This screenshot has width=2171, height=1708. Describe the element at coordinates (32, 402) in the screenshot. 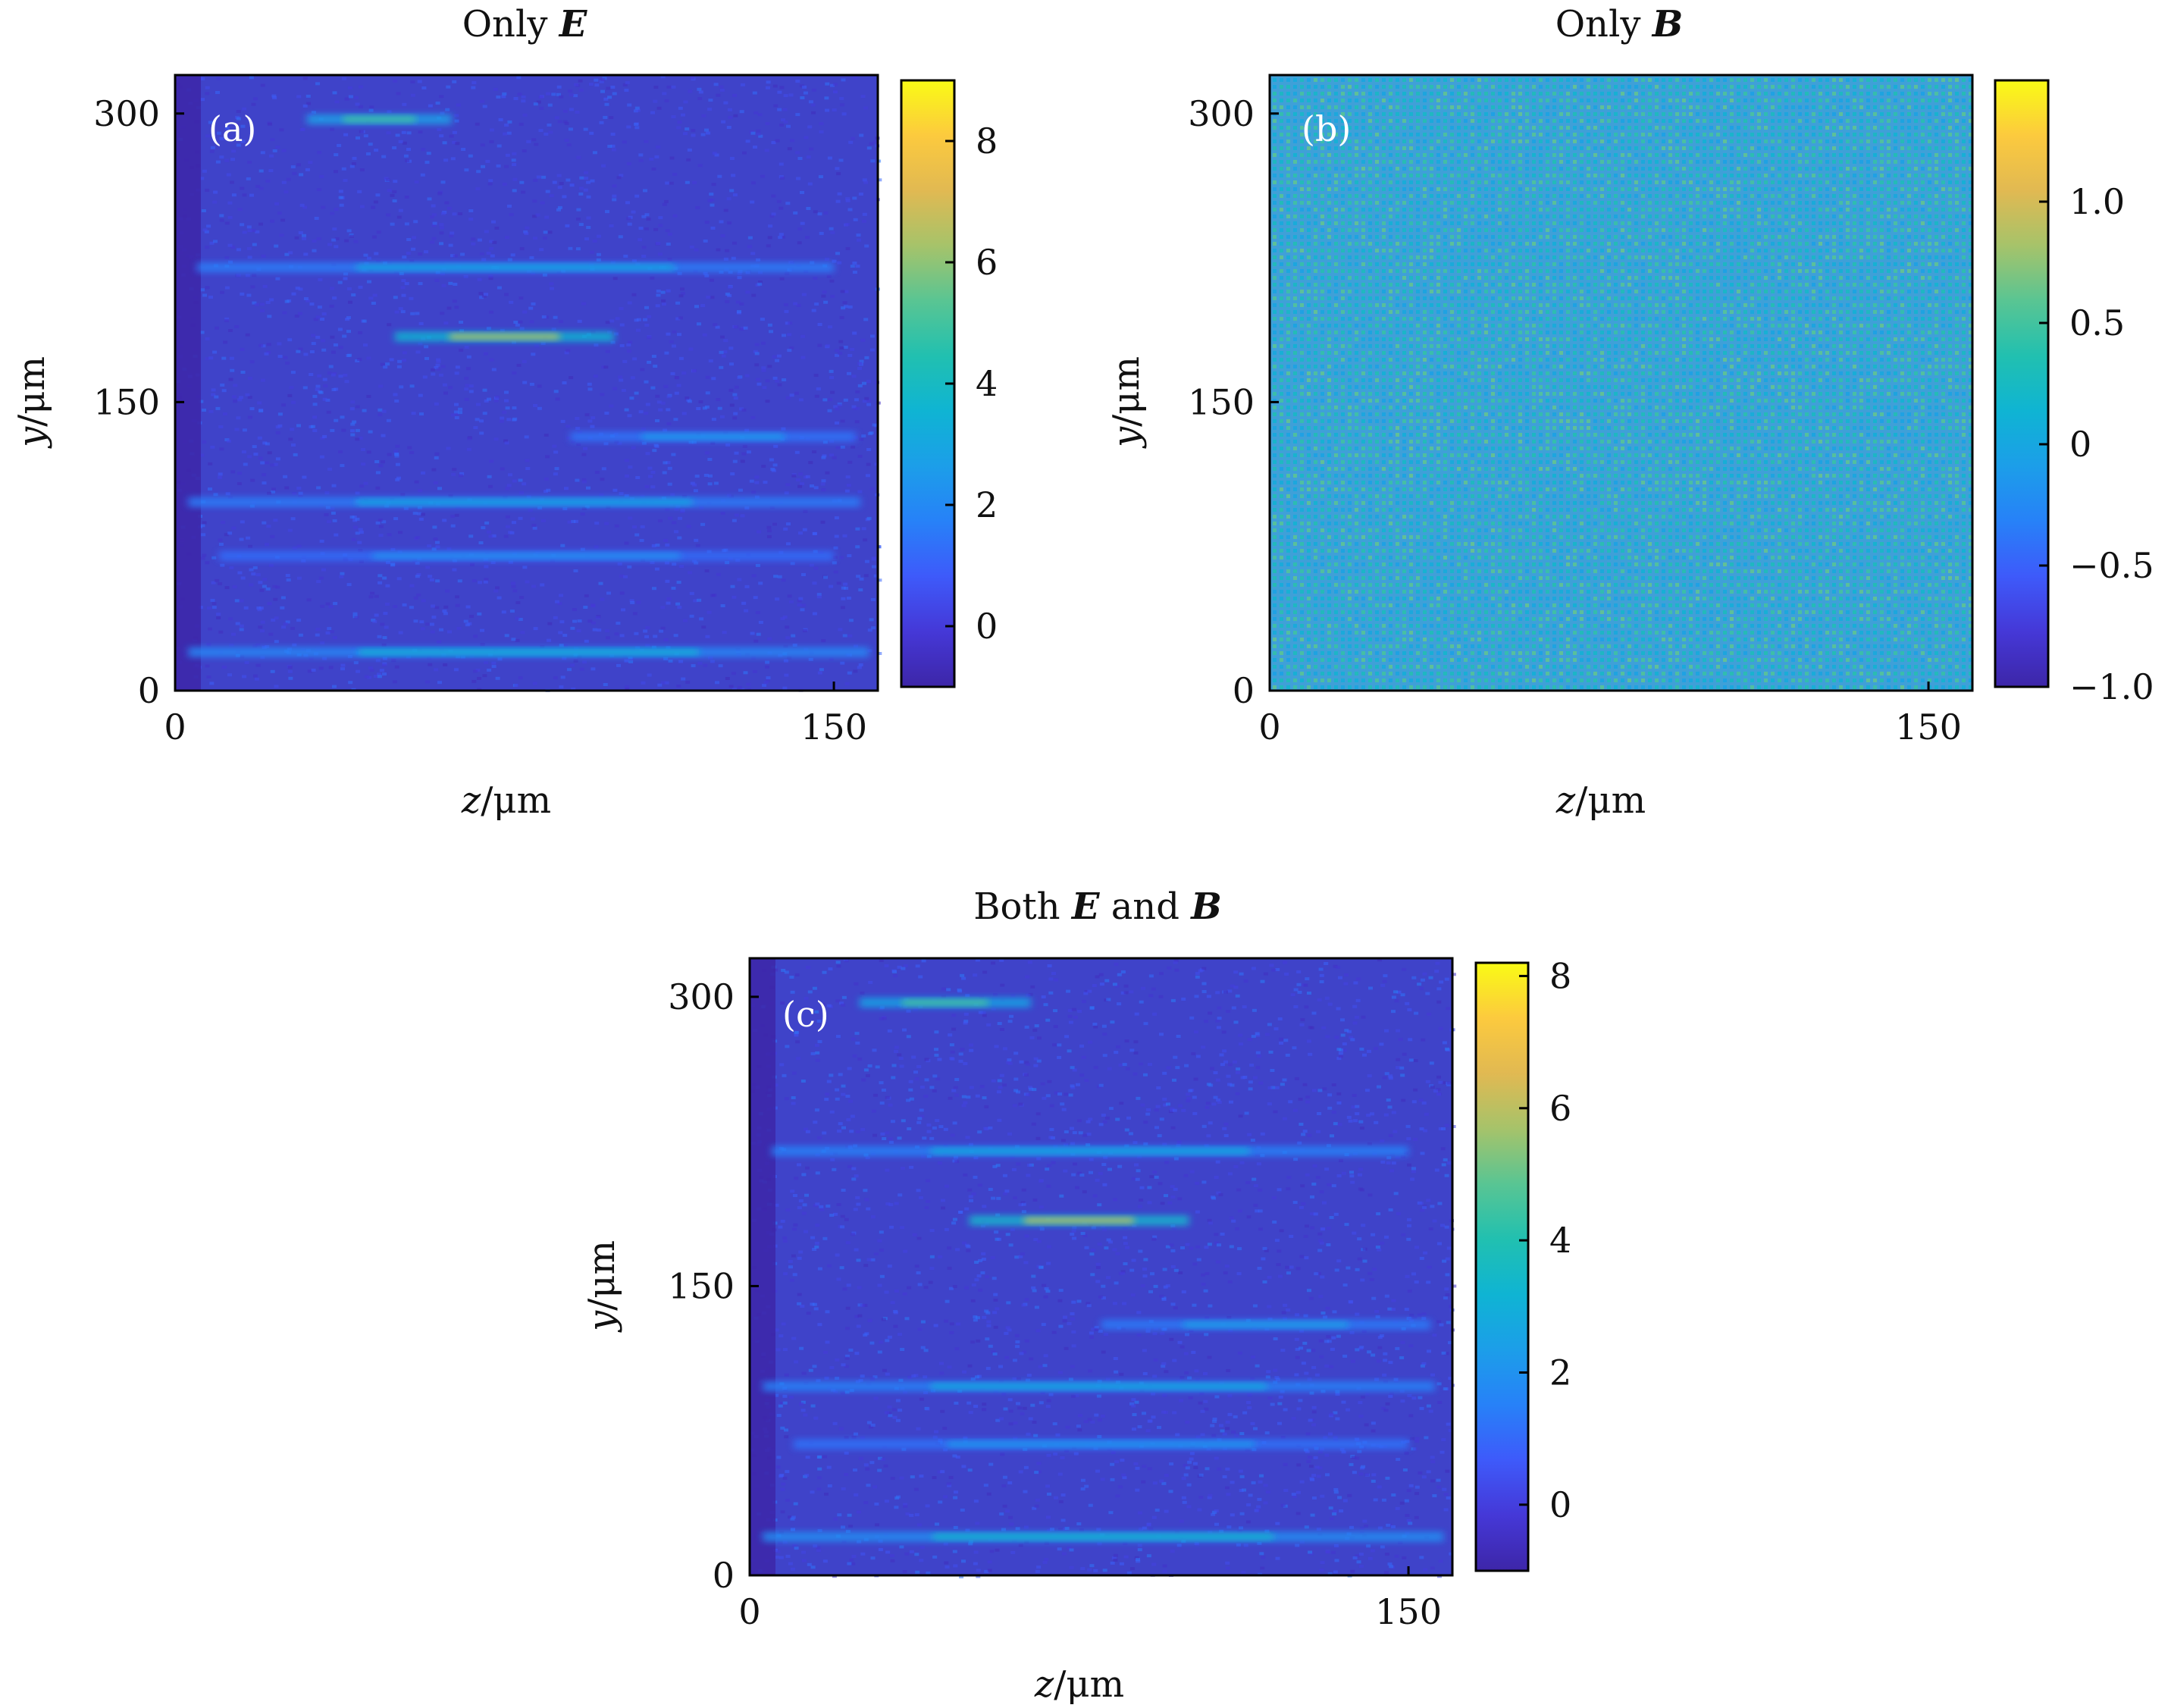

I see `panel-a-y-label: y/μm` at that location.